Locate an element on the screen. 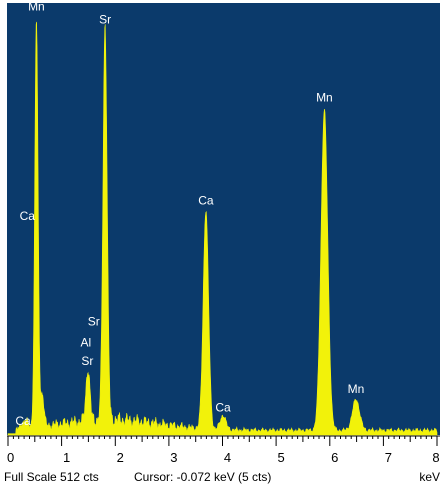  x-axis-tick-labels: 0 1 2 3 4 5 6 7 8 is located at coordinates (223, 457).